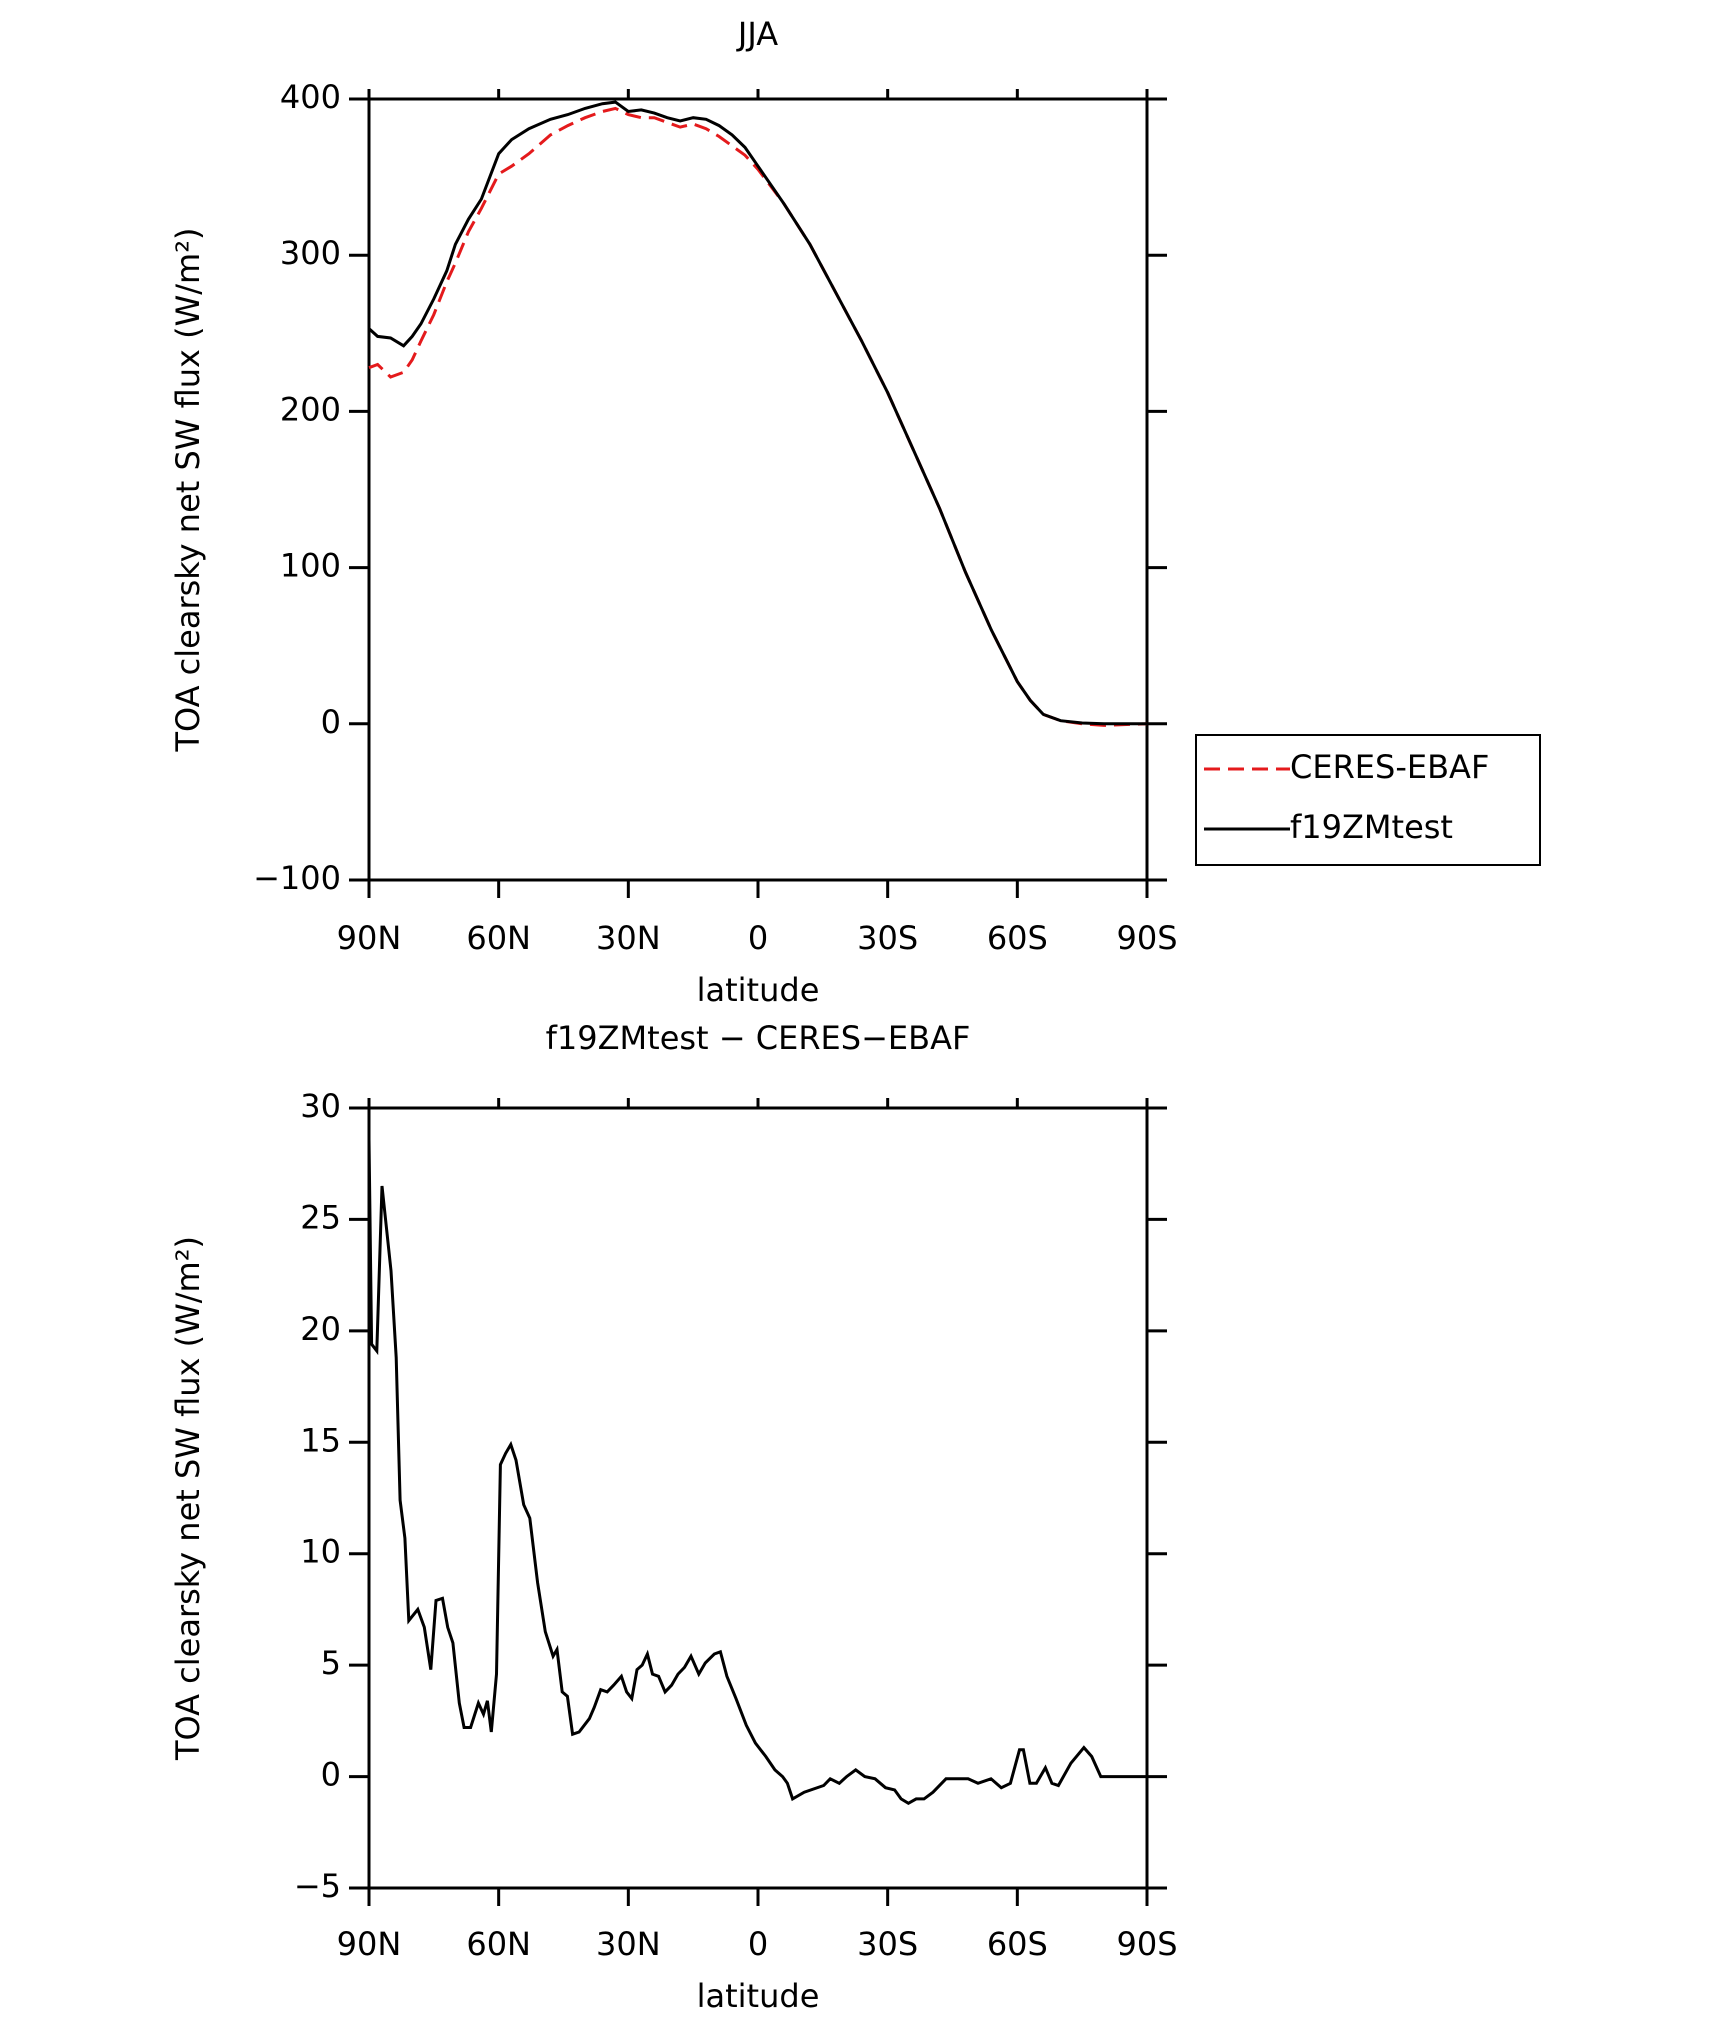 This screenshot has height=2021, width=1710. What do you see at coordinates (310, 253) in the screenshot?
I see `y-tick-label: 300` at bounding box center [310, 253].